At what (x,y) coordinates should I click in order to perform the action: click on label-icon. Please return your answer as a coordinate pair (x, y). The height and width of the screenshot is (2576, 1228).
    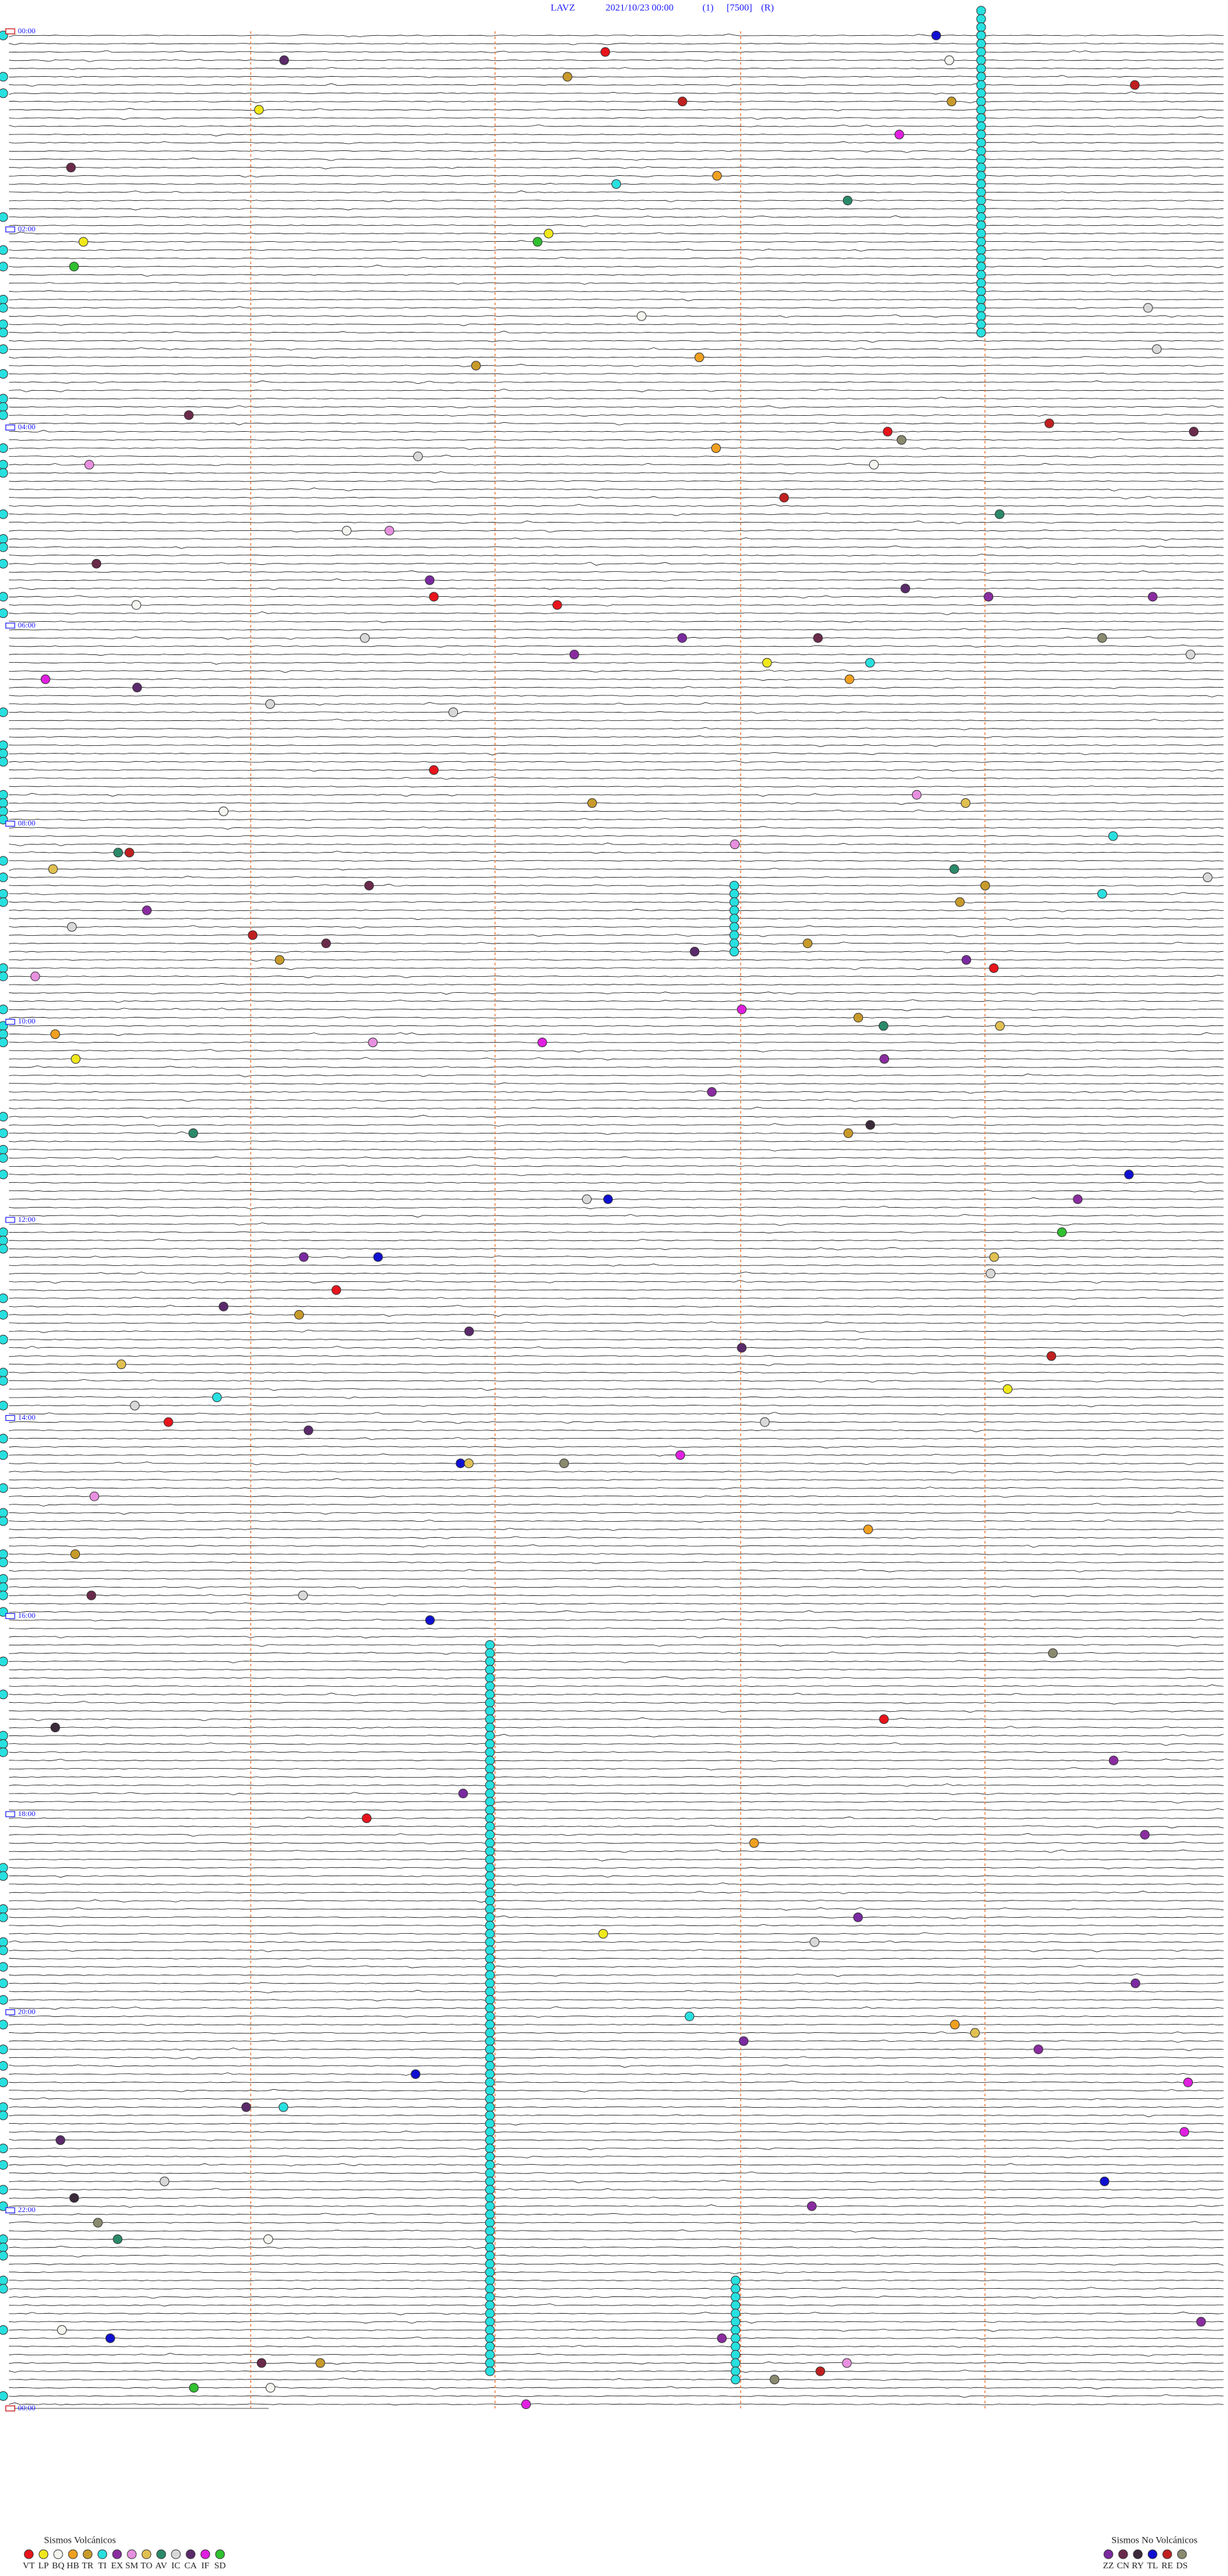
    Looking at the image, I should click on (10, 1814).